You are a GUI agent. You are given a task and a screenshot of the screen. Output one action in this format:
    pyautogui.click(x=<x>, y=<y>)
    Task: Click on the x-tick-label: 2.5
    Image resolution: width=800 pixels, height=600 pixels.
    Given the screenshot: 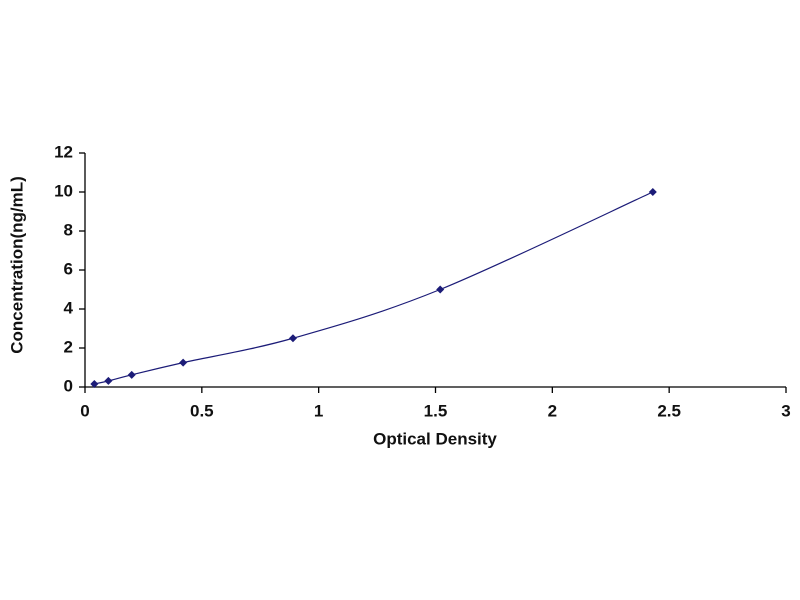 What is the action you would take?
    pyautogui.click(x=669, y=410)
    